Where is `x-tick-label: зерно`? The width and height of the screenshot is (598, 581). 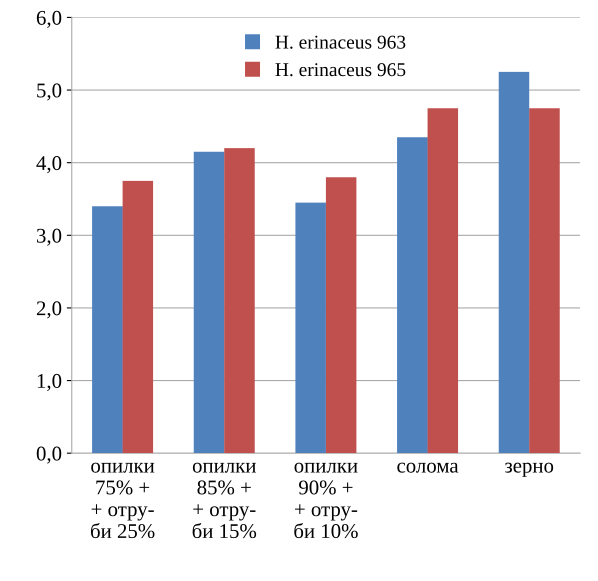 x-tick-label: зерно is located at coordinates (529, 469).